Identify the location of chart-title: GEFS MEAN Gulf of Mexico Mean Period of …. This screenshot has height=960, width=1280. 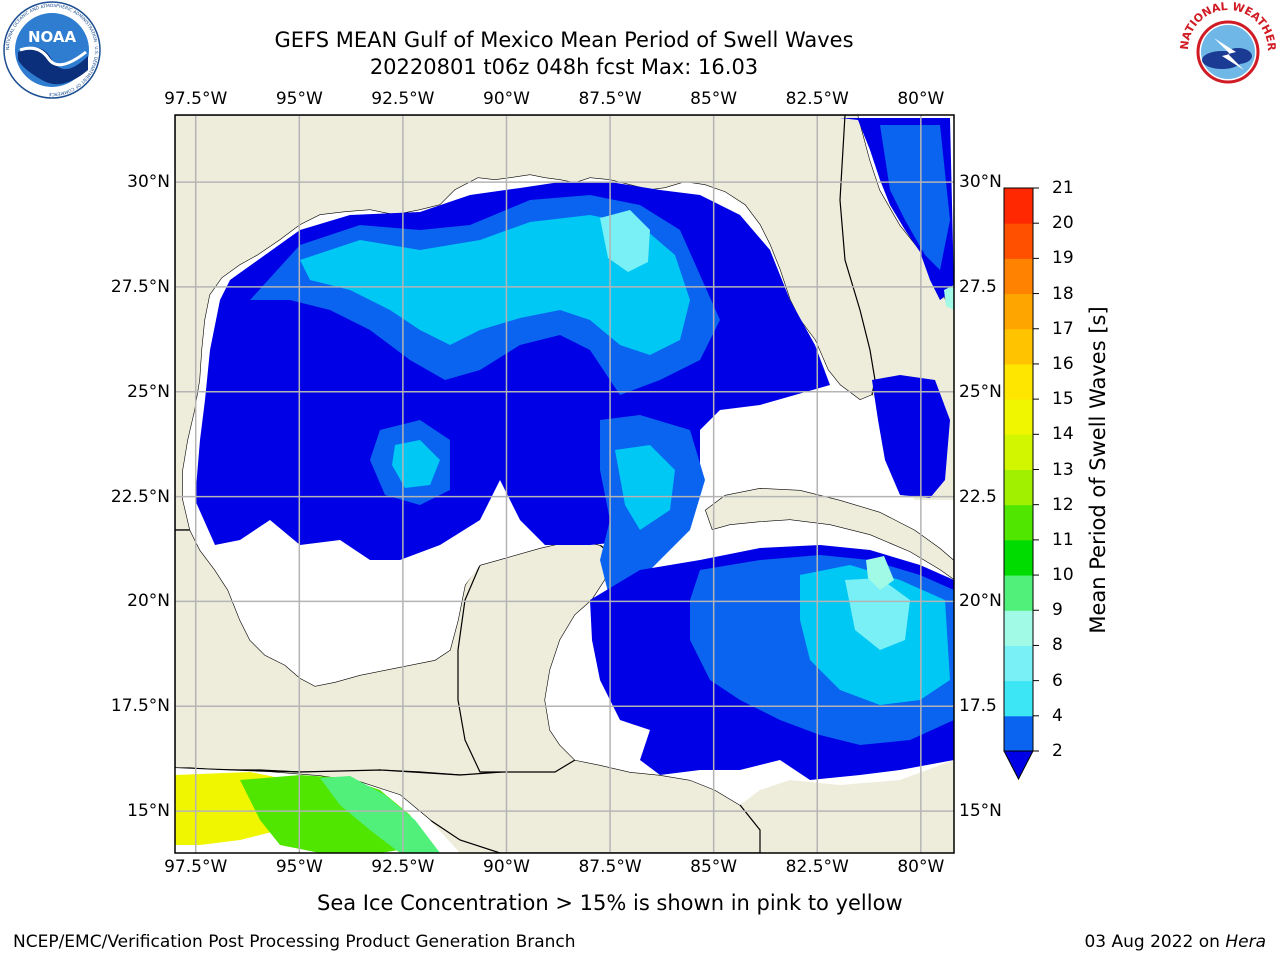
(564, 40).